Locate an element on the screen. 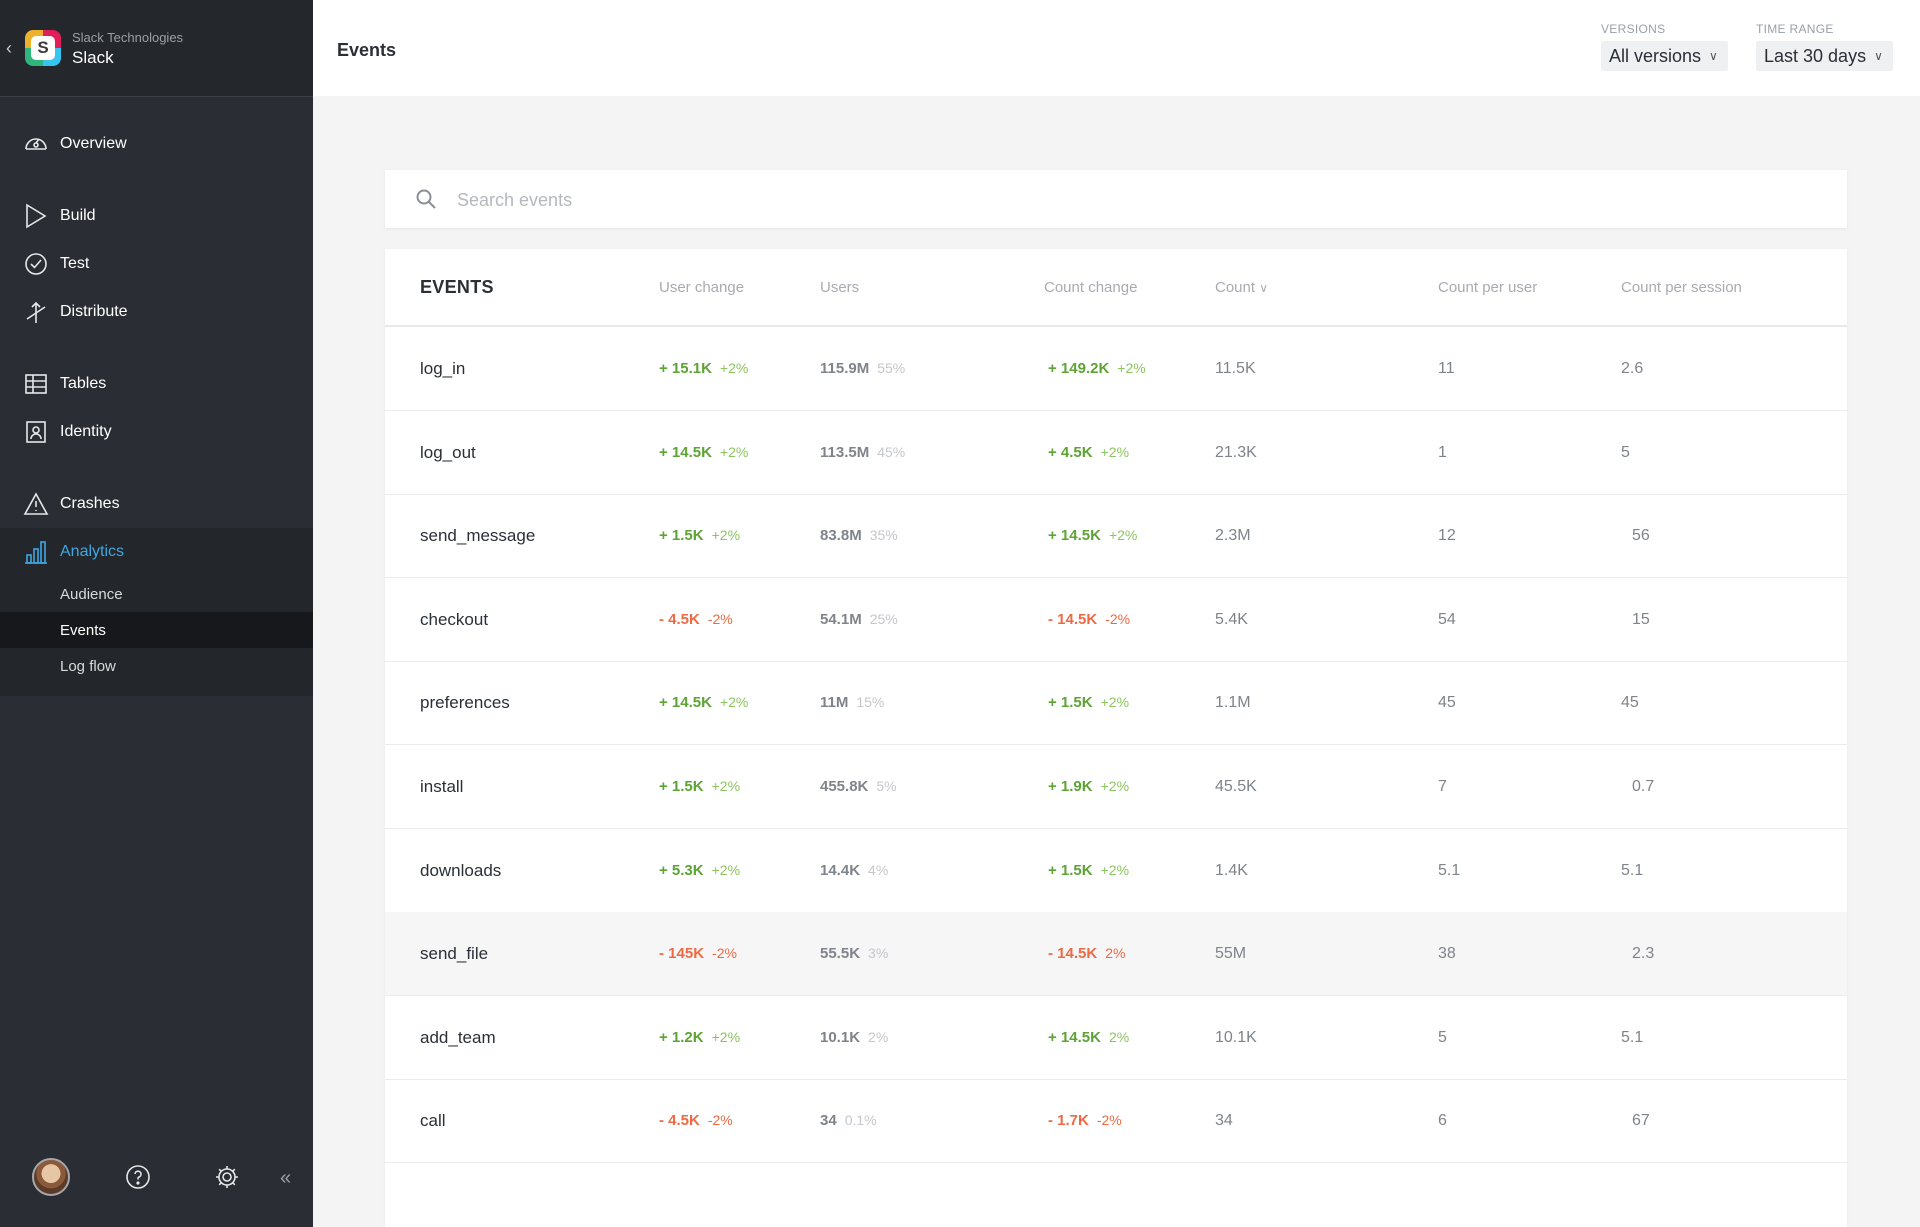  count-change-percent: -2% is located at coordinates (1109, 1120).